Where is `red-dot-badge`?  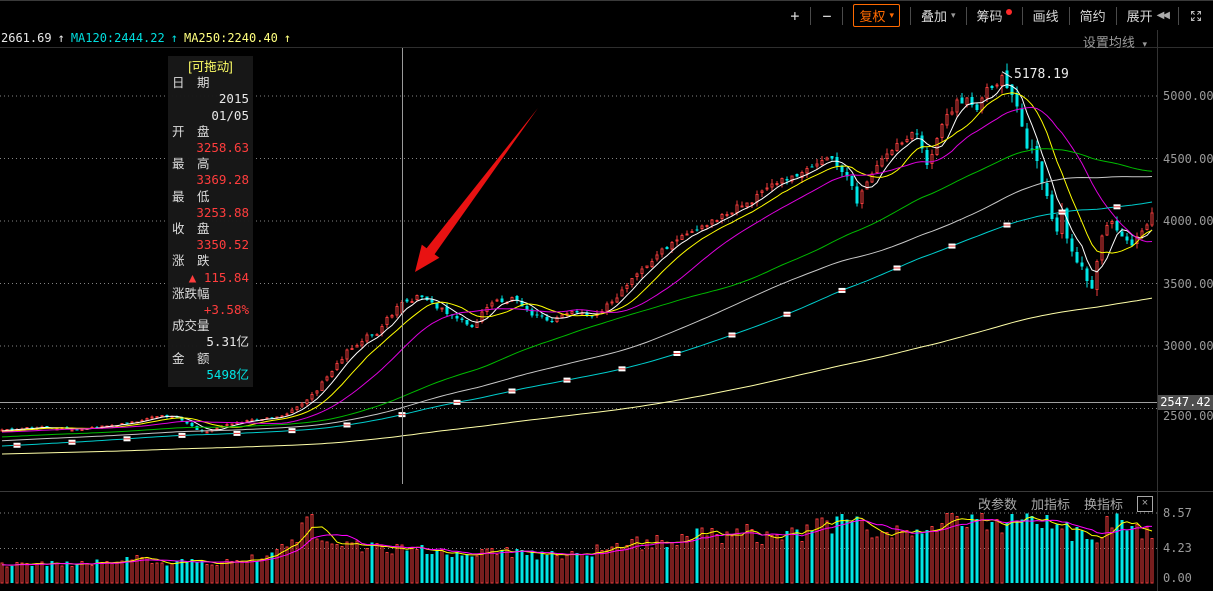
red-dot-badge is located at coordinates (1008, 11).